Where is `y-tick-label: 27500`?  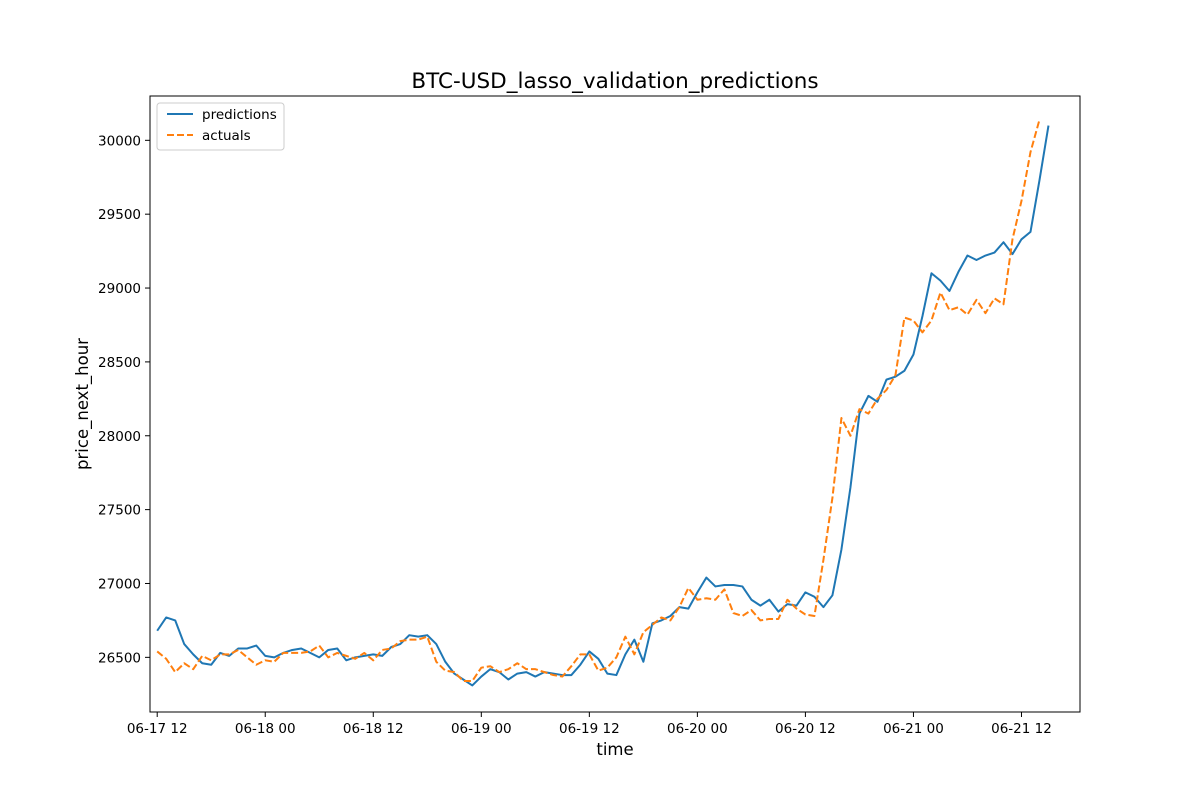
y-tick-label: 27500 is located at coordinates (119, 511).